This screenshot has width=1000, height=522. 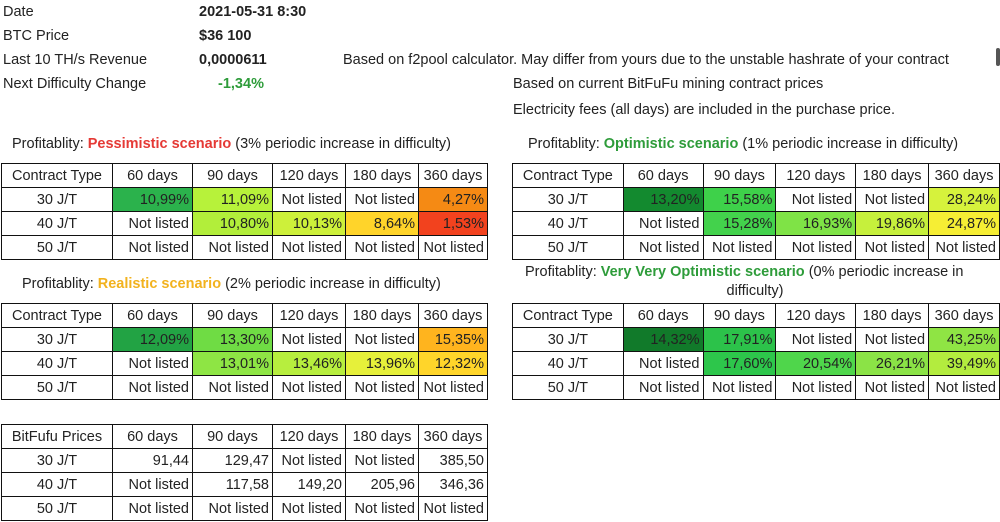 What do you see at coordinates (309, 484) in the screenshot?
I see `table-cell: 149,20` at bounding box center [309, 484].